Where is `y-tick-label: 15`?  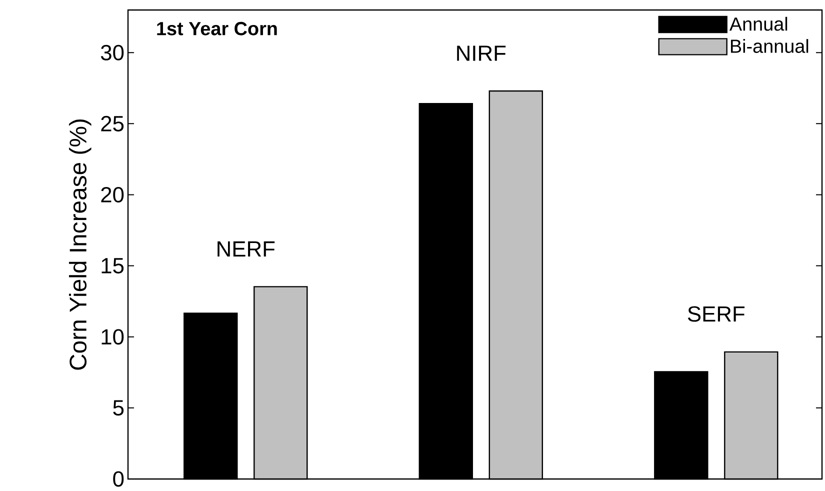
y-tick-label: 15 is located at coordinates (113, 266).